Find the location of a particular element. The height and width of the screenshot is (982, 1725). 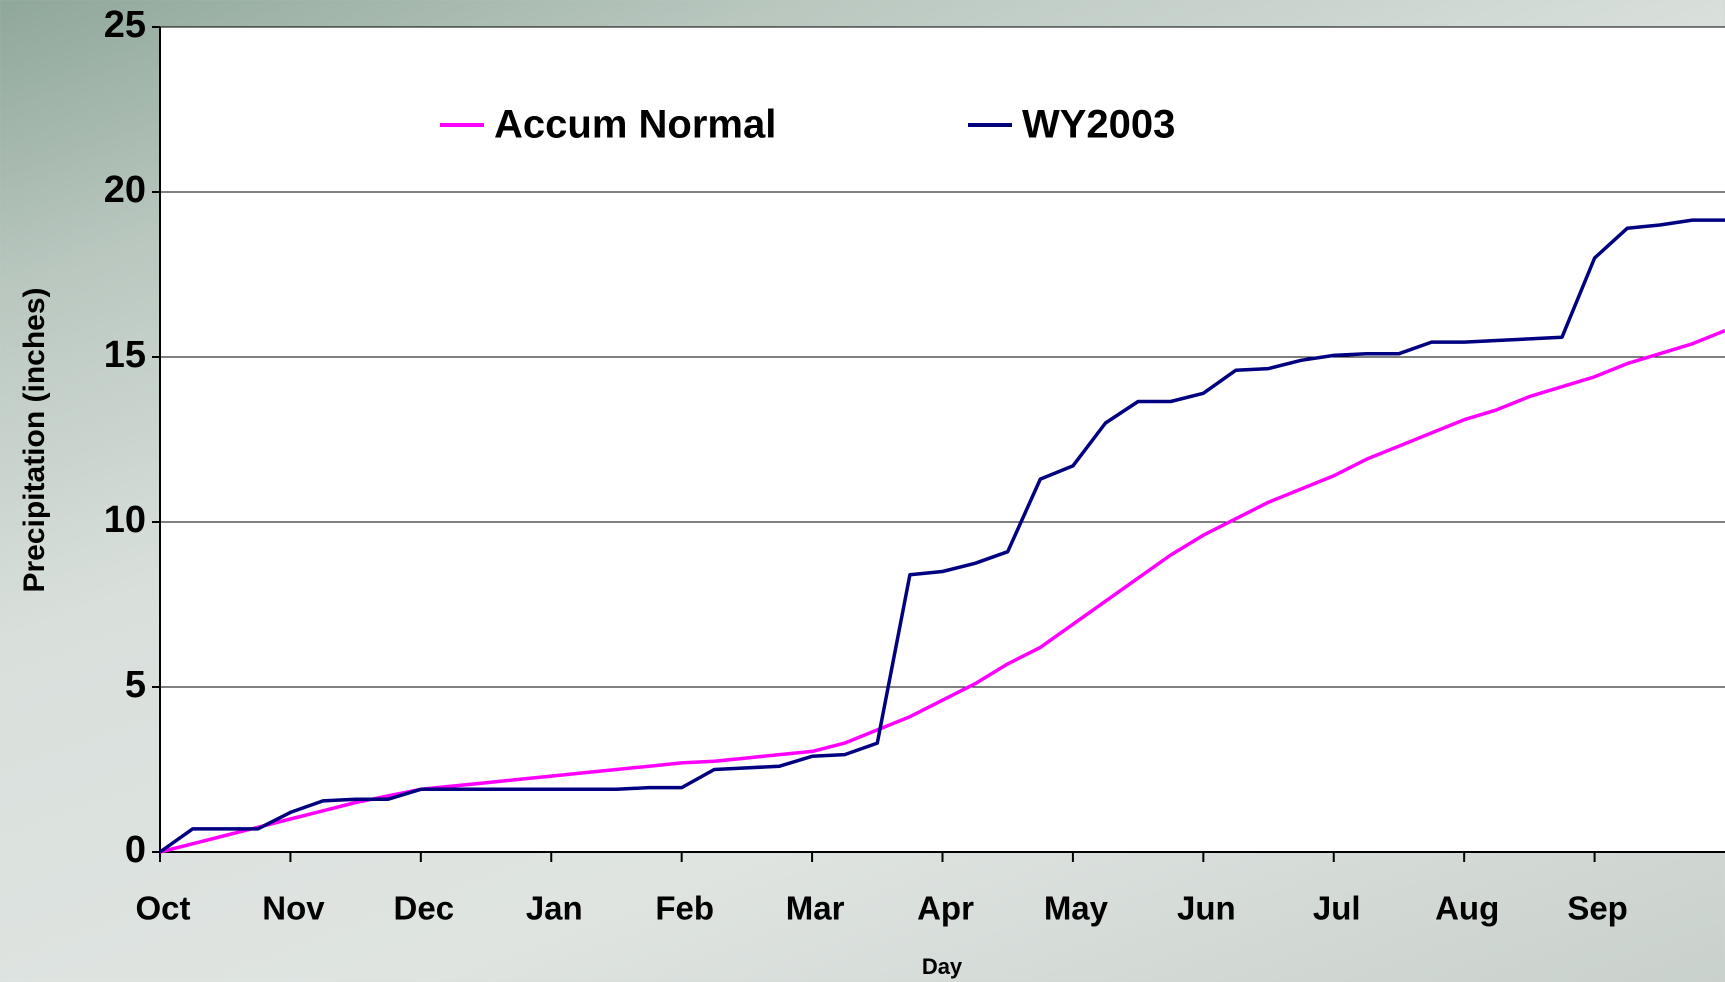

x-tick-label: Aug is located at coordinates (1467, 908).